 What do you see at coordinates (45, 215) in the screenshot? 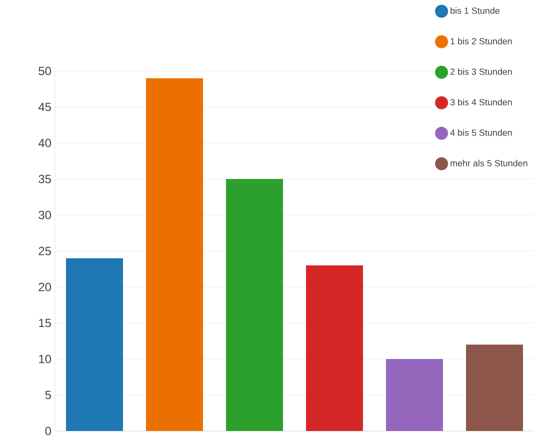
I see `y-tick-label: 30` at bounding box center [45, 215].